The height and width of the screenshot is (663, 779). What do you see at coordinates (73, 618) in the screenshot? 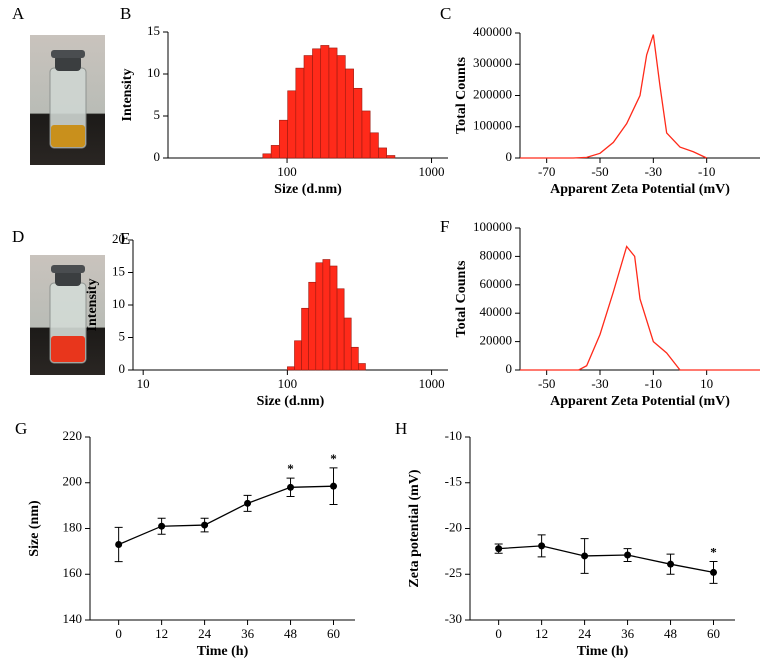
I see `y-tick-label: 140` at bounding box center [73, 618].